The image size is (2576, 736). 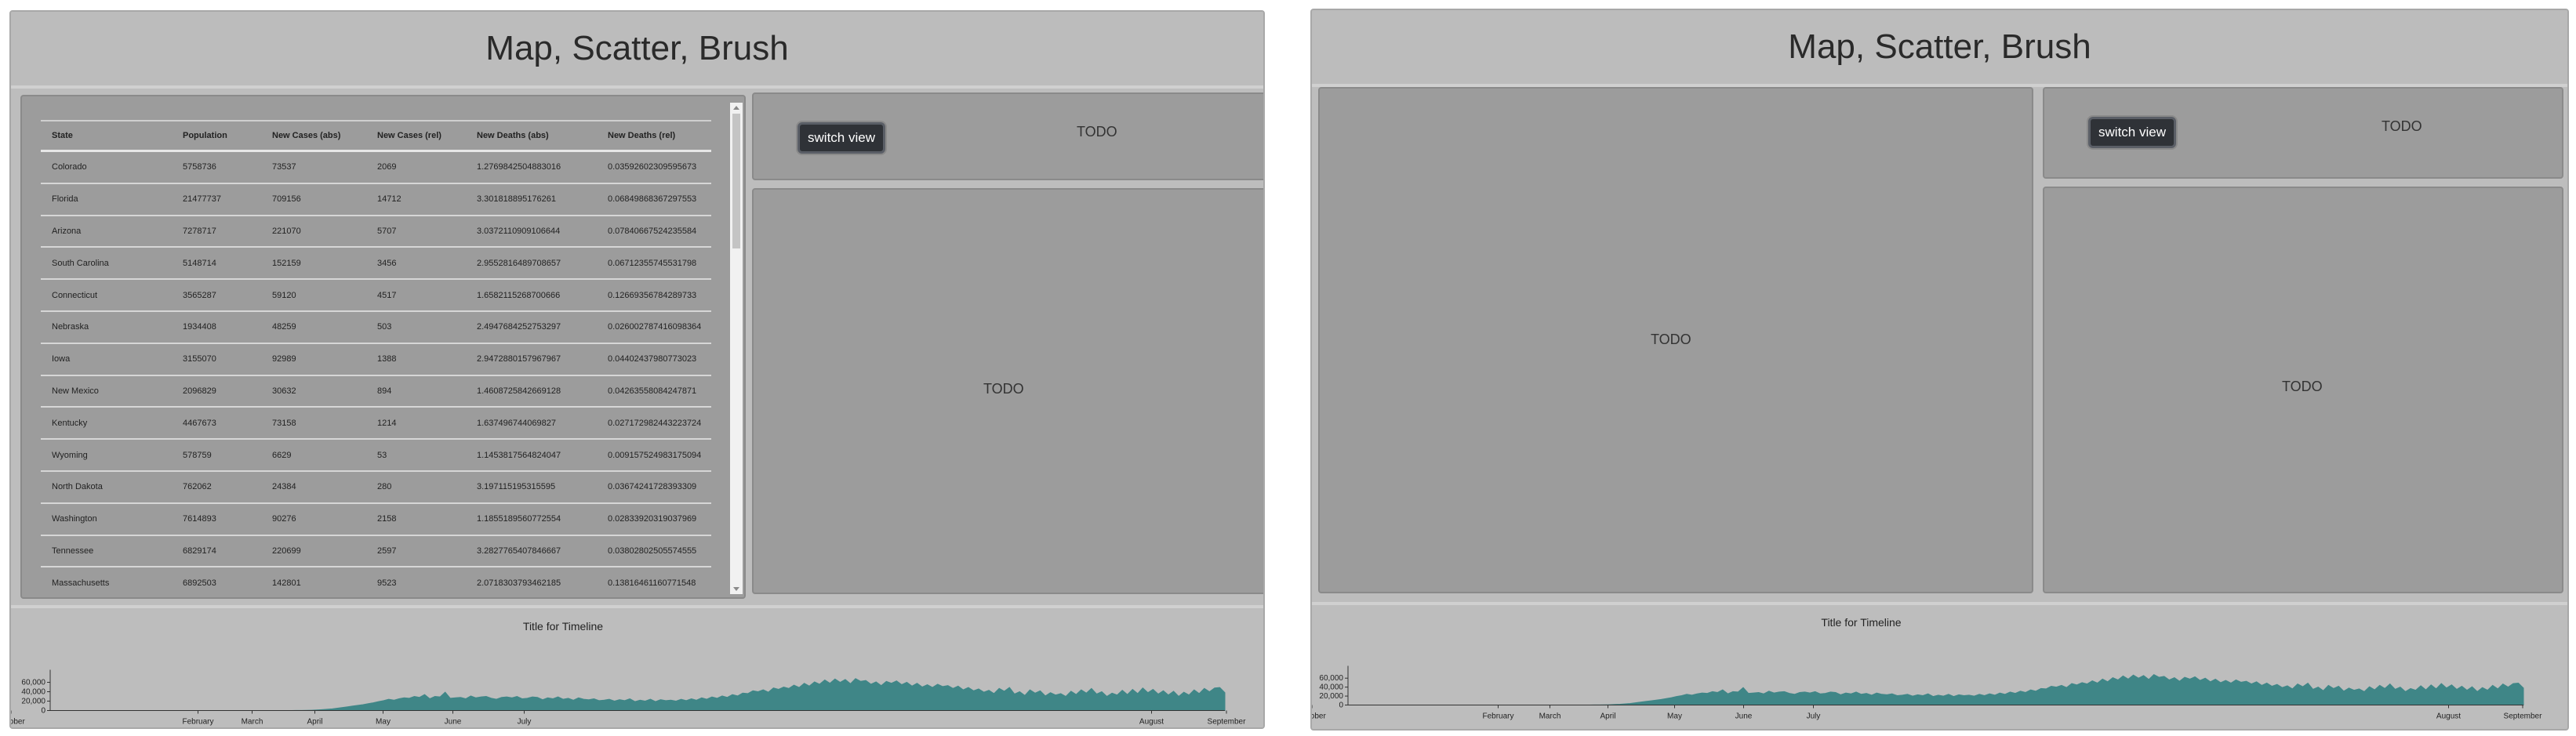 What do you see at coordinates (106, 519) in the screenshot?
I see `cell-state: Washington` at bounding box center [106, 519].